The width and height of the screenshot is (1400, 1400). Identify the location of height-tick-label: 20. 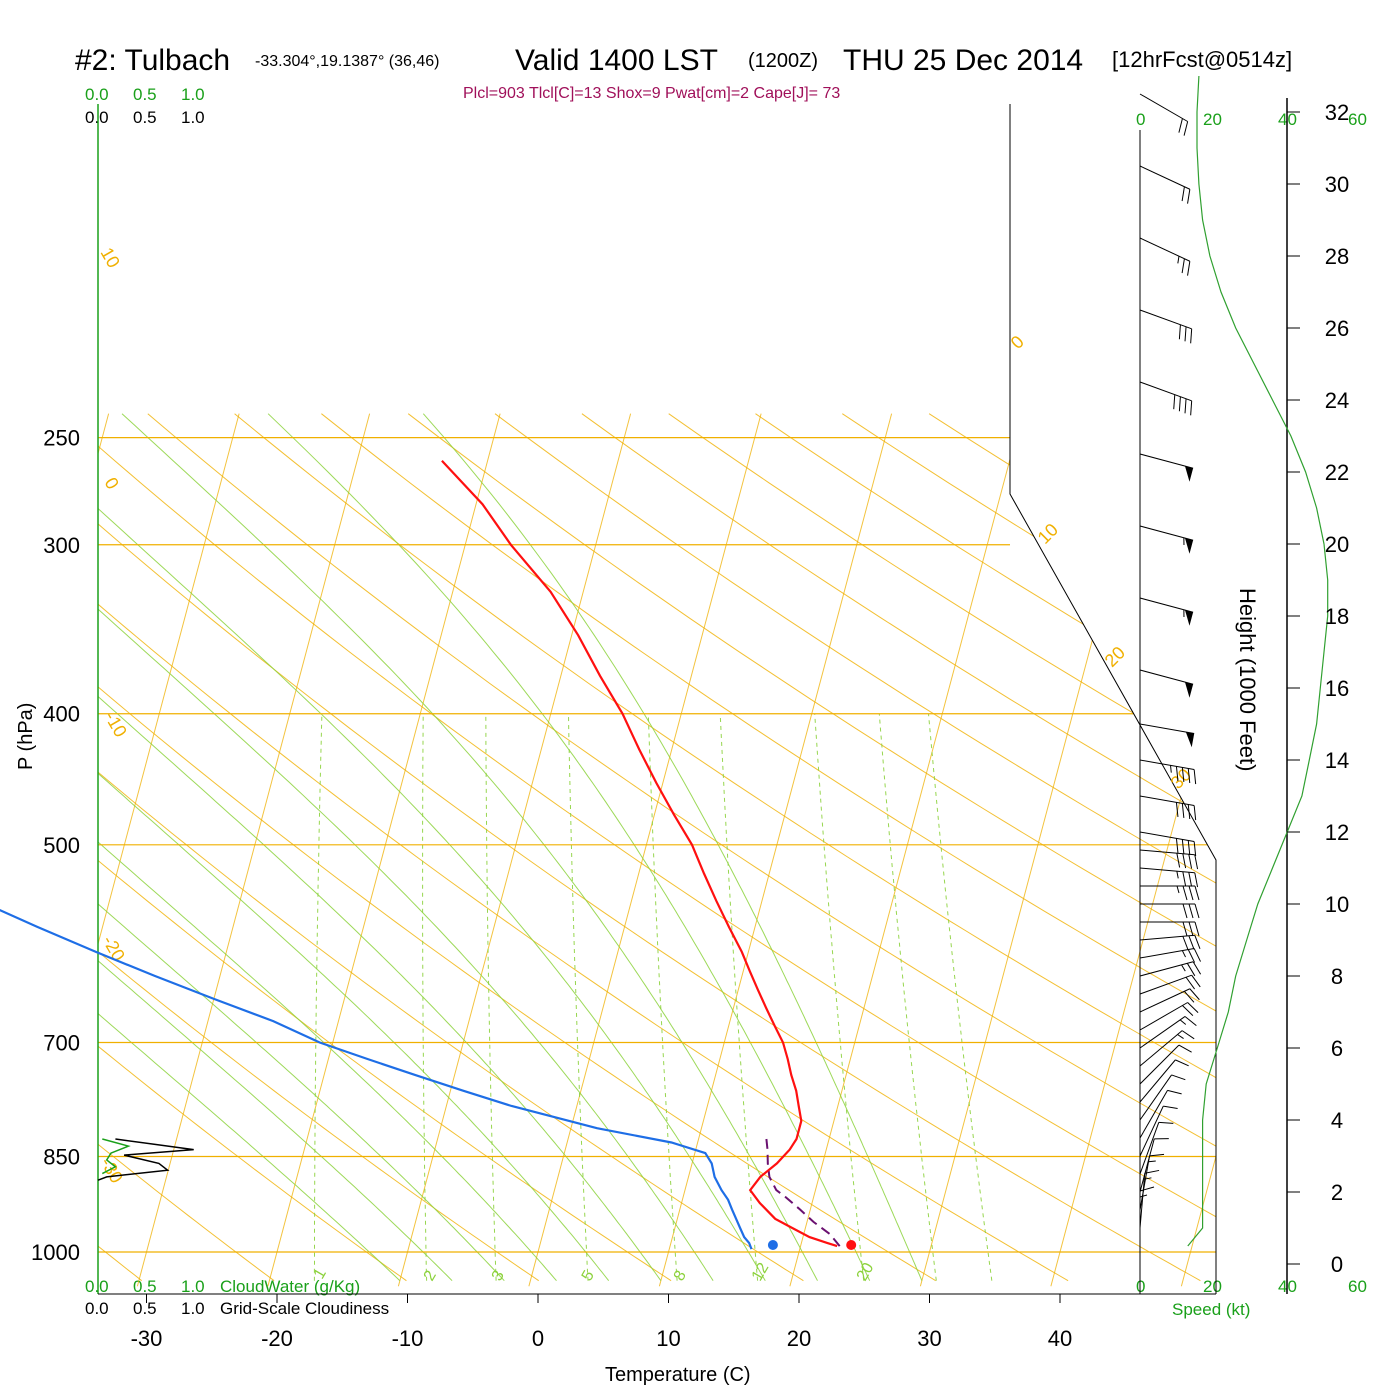
(1337, 544).